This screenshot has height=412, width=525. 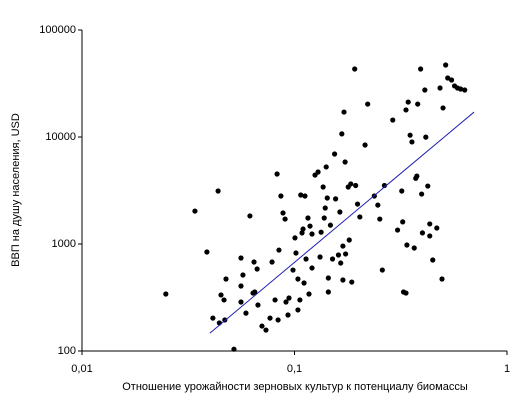 I want to click on x-tick-label: 0,01, so click(x=81, y=369).